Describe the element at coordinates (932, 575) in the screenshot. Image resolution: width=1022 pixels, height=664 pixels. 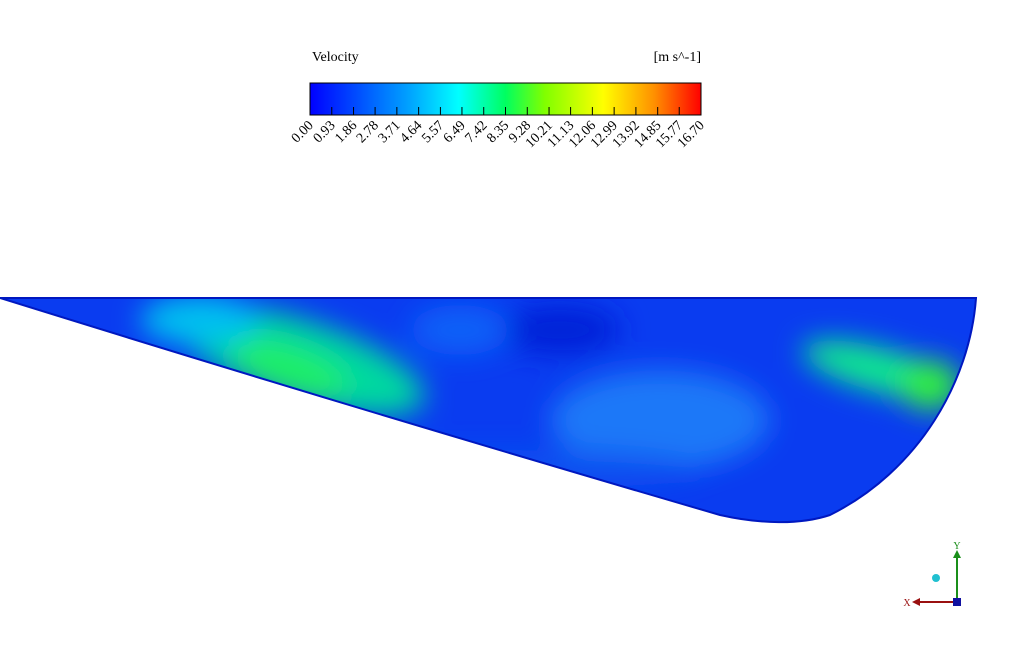
I see `axis-triad: Y X` at that location.